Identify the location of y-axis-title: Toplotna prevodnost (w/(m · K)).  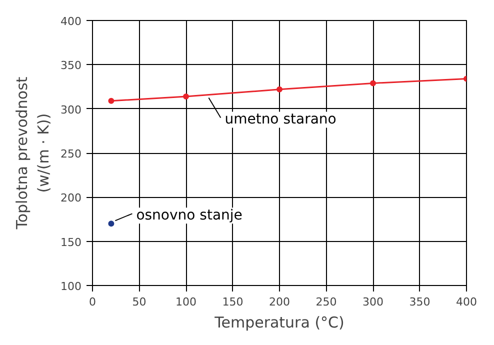
(32, 153).